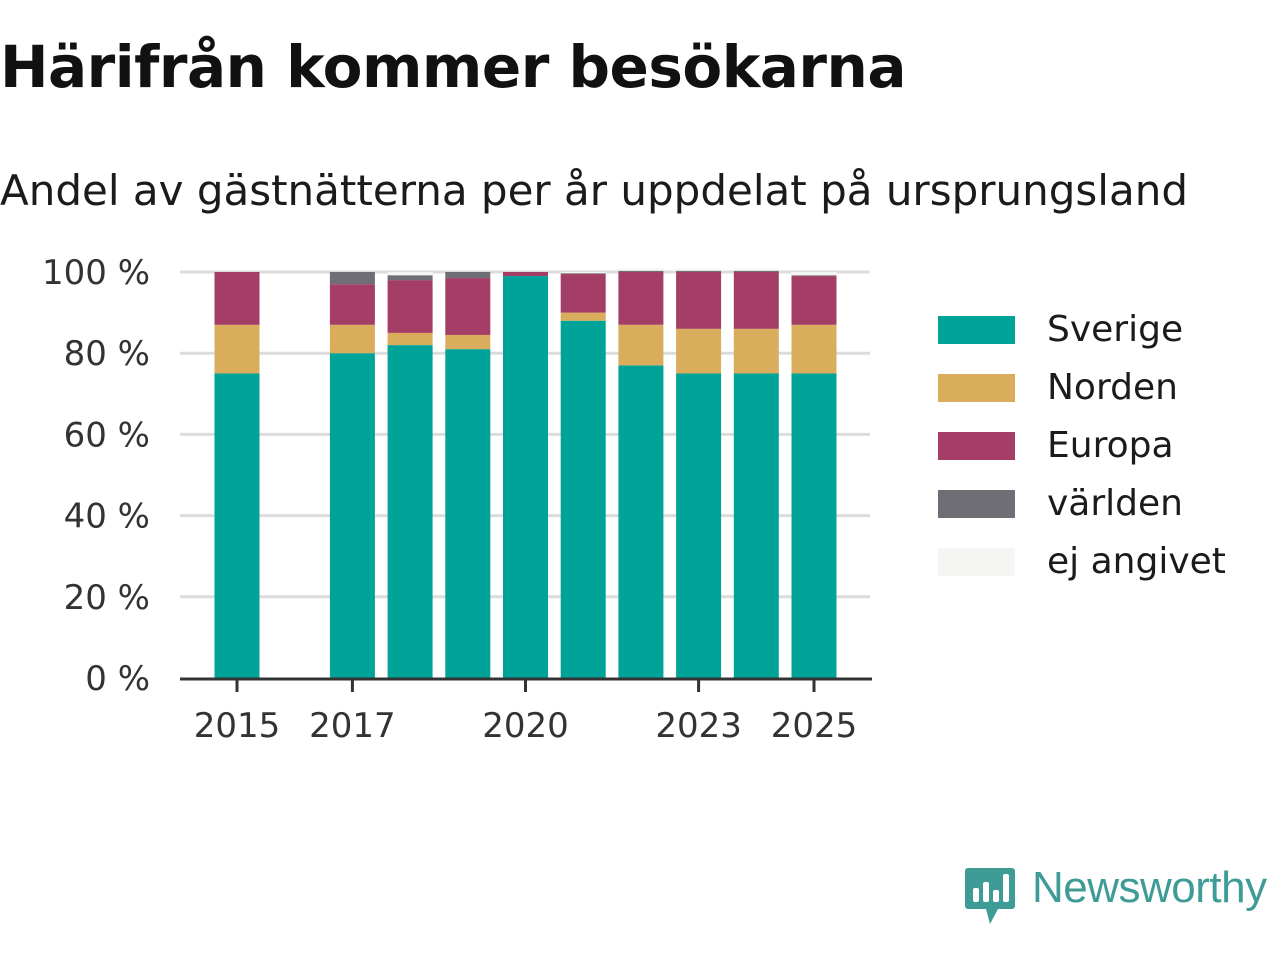 This screenshot has height=960, width=1280. I want to click on x-tick-label: 2023, so click(698, 726).